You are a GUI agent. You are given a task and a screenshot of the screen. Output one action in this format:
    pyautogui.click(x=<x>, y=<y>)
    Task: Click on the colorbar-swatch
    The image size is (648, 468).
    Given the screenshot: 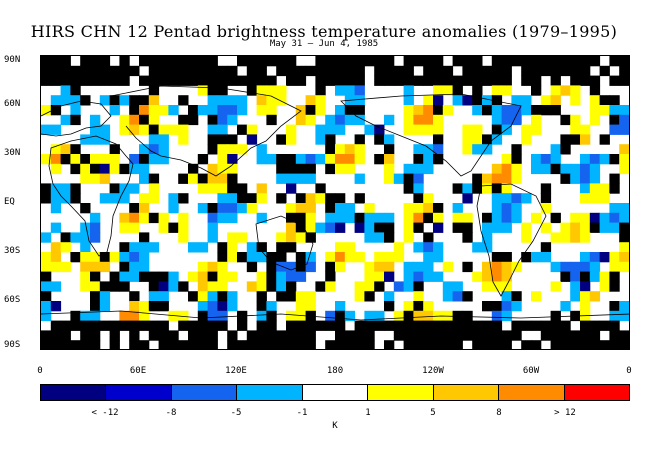 What is the action you would take?
    pyautogui.click(x=334, y=392)
    